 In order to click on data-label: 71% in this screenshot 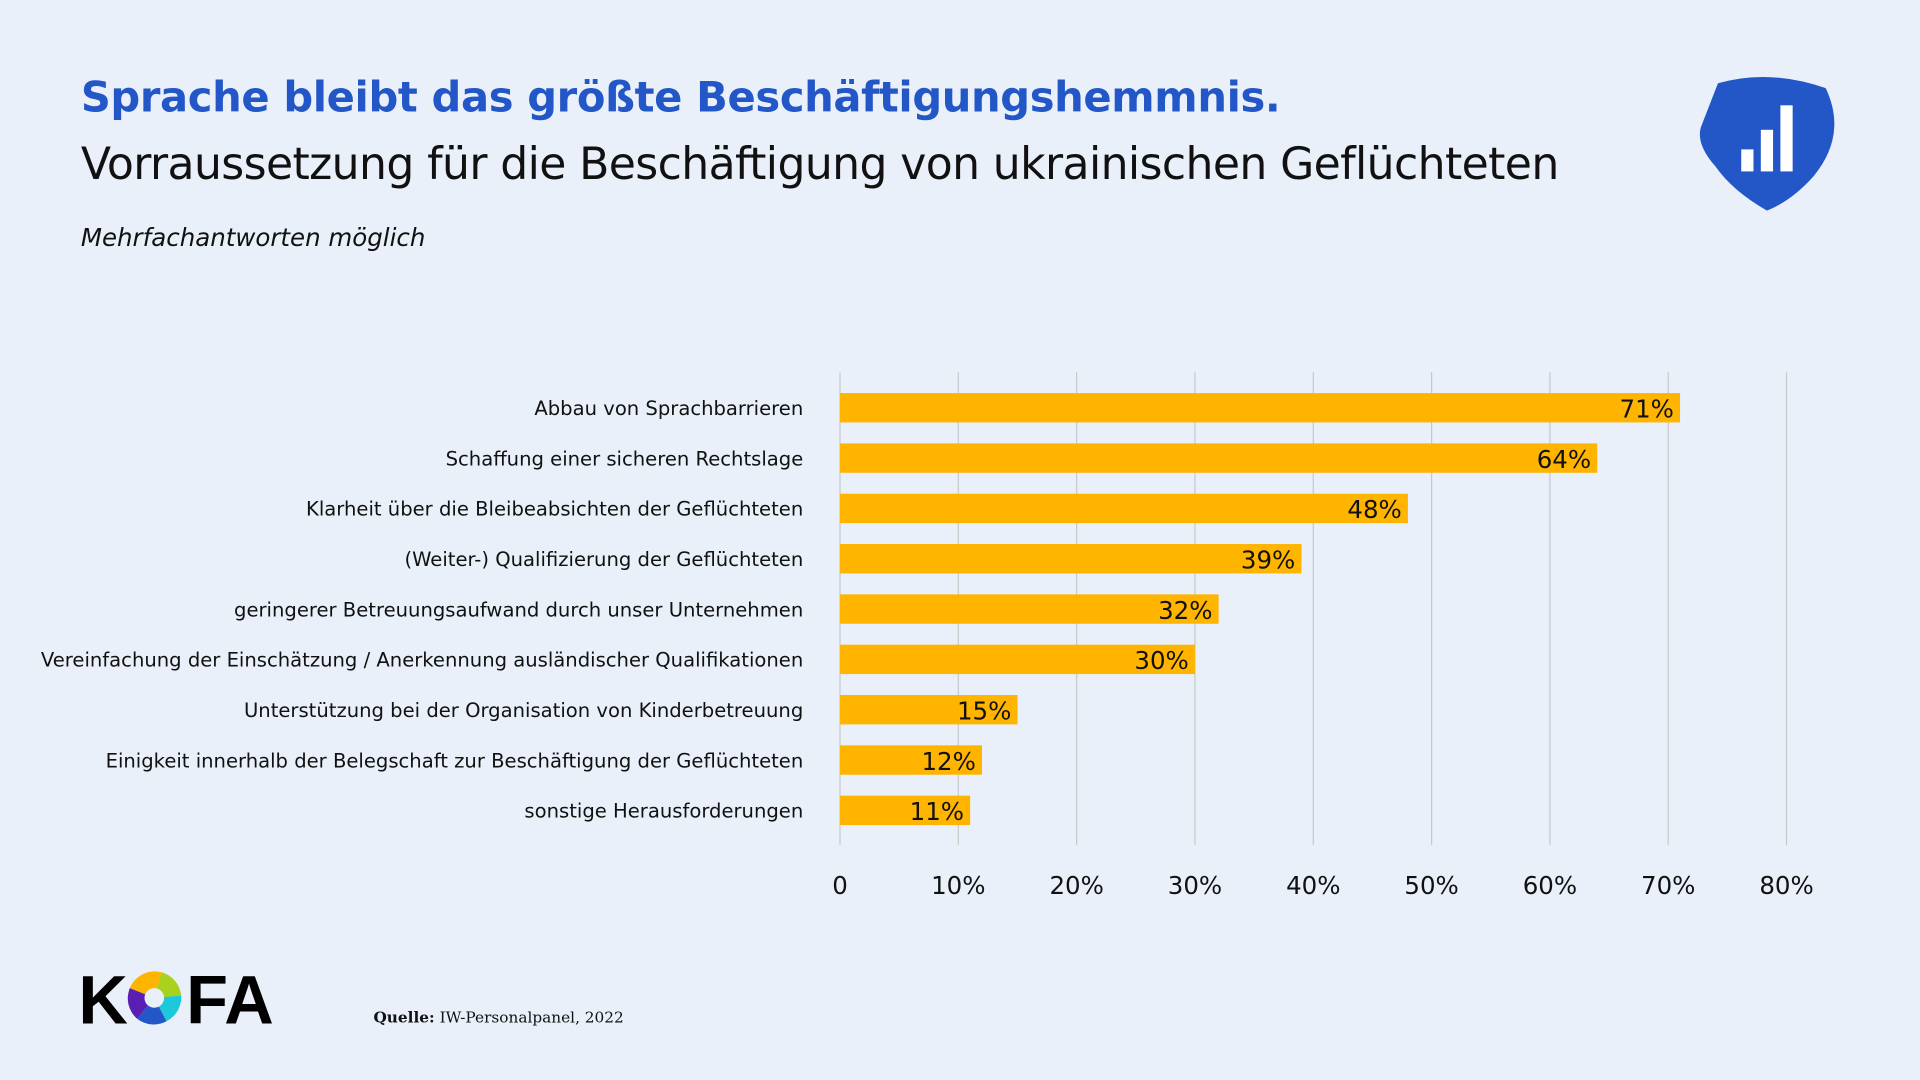, I will do `click(1647, 409)`.